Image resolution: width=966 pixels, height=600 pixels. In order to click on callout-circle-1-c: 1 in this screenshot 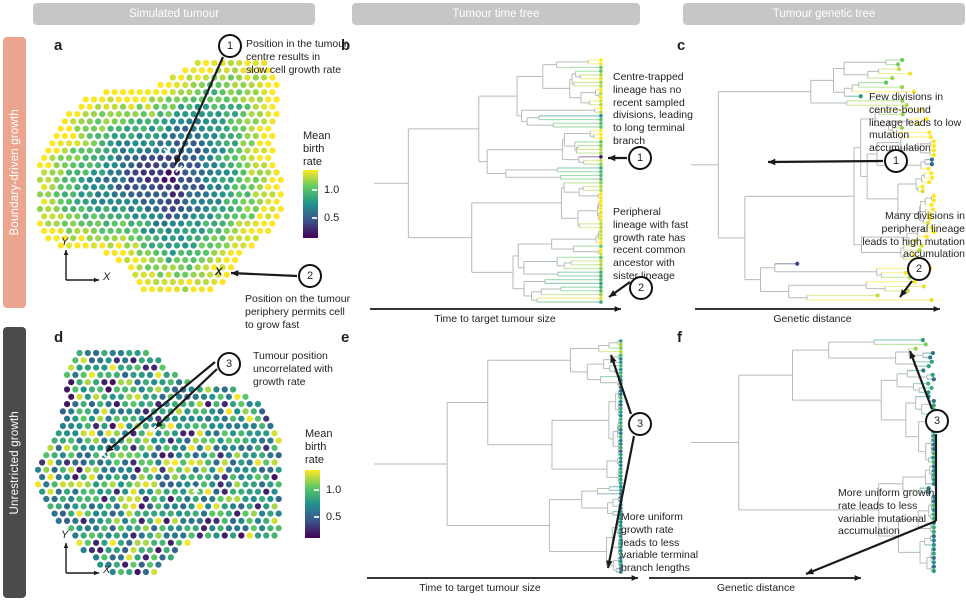, I will do `click(896, 161)`.